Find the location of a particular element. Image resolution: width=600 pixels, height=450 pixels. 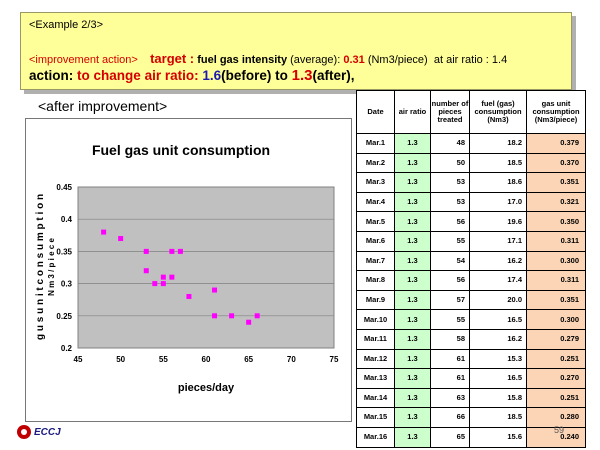

cell-pieces: 53 is located at coordinates (450, 182).